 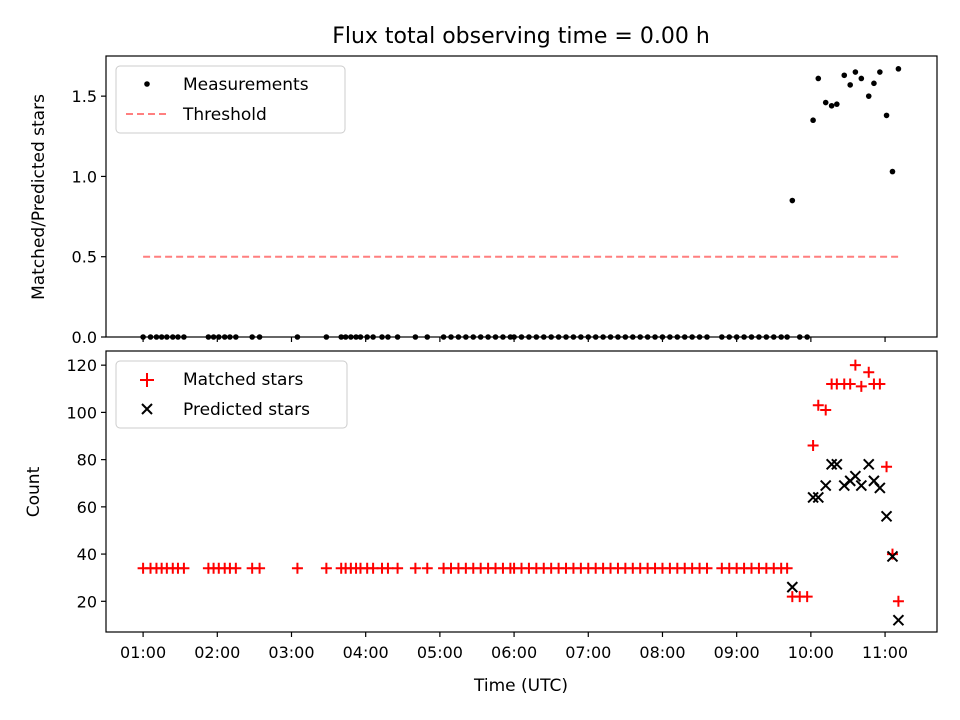 What do you see at coordinates (86, 483) in the screenshot?
I see `bottom-y-axis: 20 40 60 80 100 120` at bounding box center [86, 483].